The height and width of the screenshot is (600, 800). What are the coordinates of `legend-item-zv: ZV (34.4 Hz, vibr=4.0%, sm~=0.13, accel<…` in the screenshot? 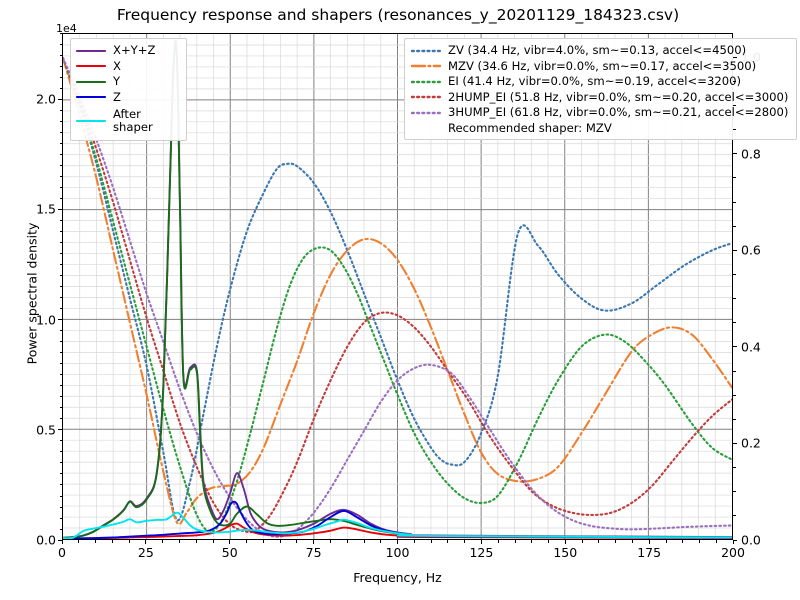 It's located at (599, 51).